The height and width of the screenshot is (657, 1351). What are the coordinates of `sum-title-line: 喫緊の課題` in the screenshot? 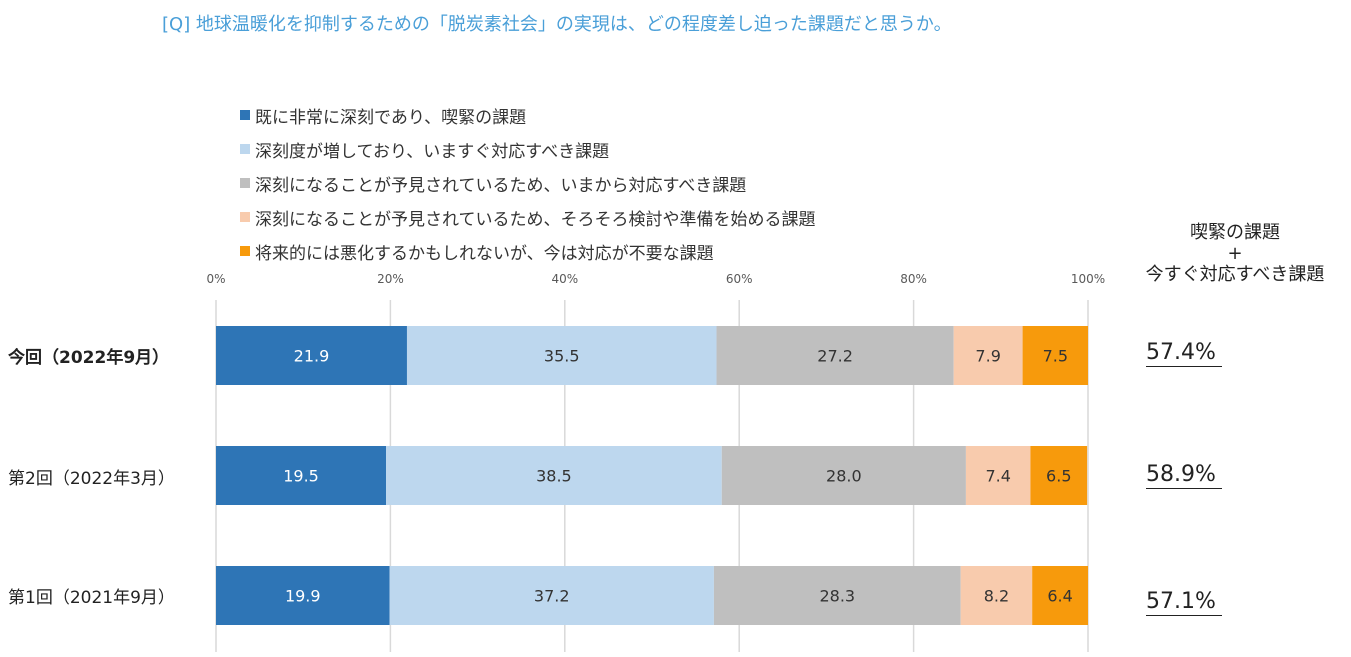 It's located at (1235, 232).